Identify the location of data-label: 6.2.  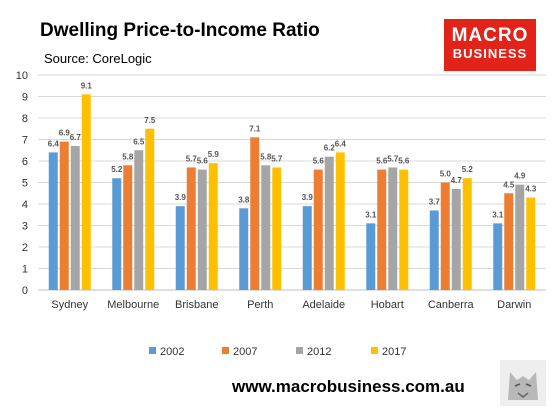
(330, 148).